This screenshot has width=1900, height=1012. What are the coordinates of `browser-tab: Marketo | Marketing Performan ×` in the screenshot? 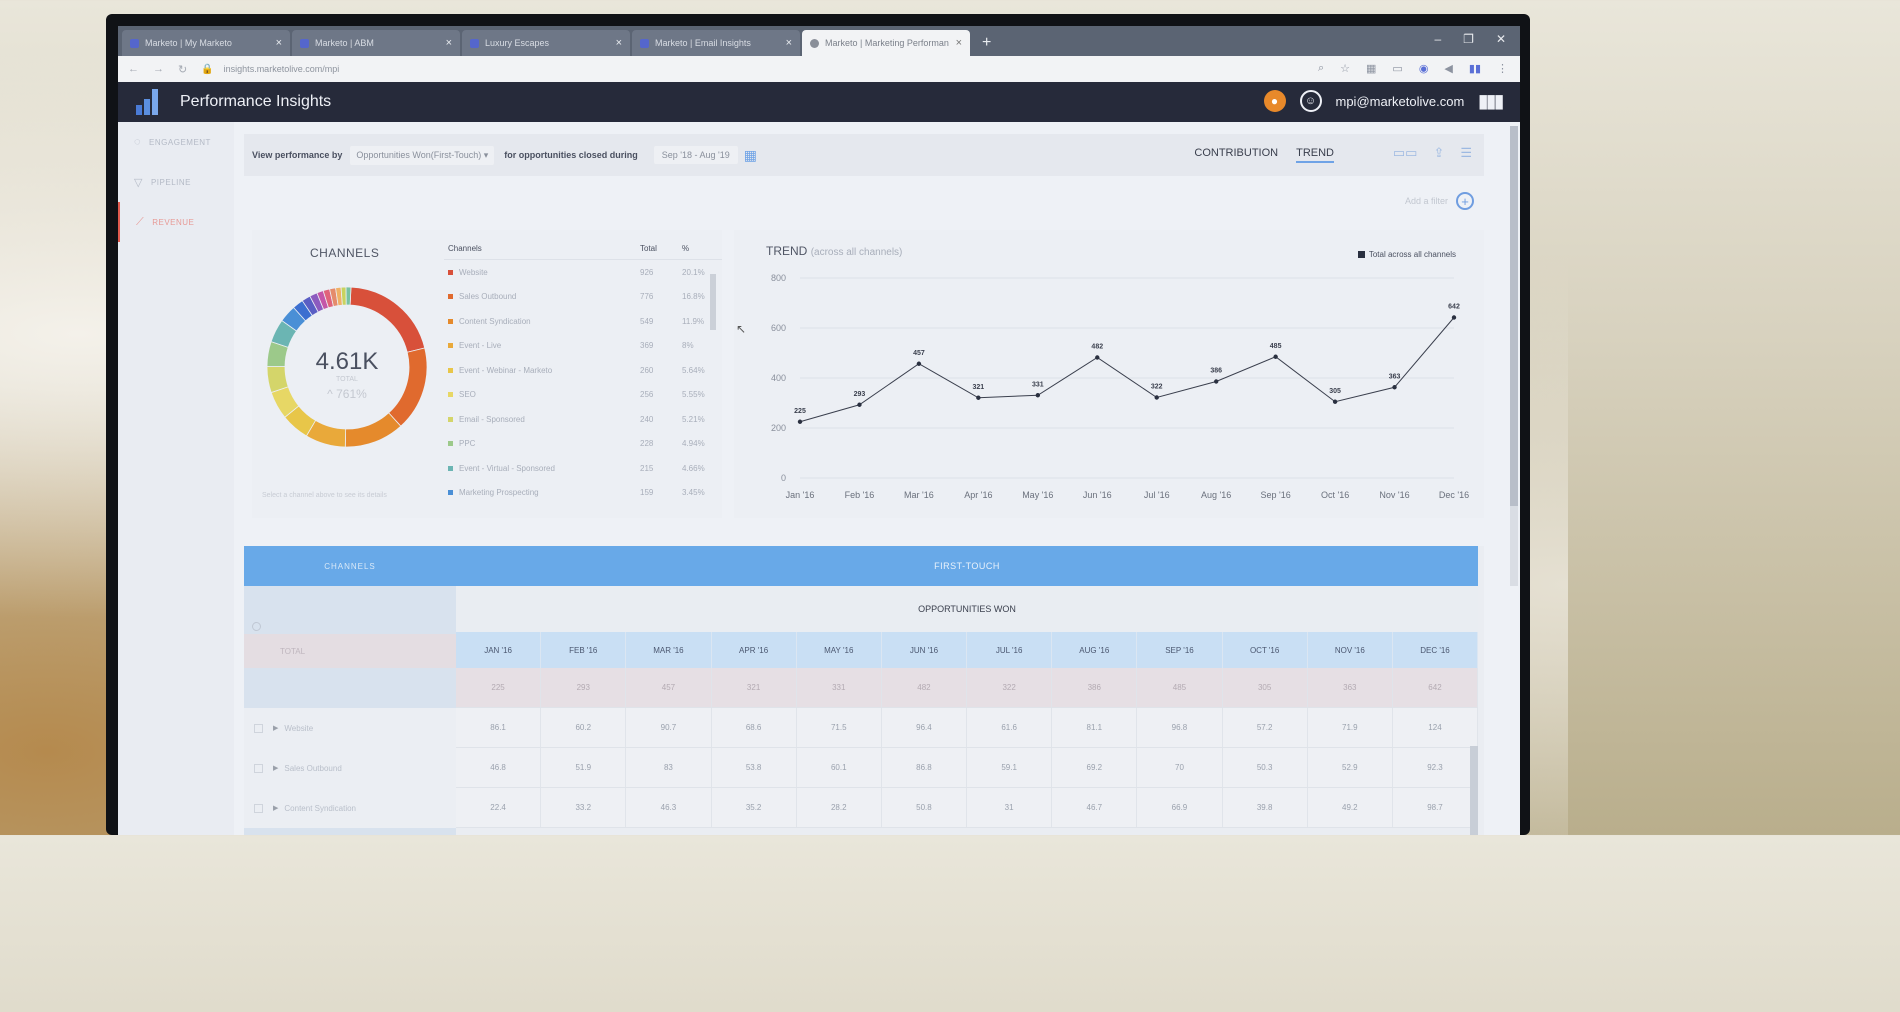 It's located at (886, 43).